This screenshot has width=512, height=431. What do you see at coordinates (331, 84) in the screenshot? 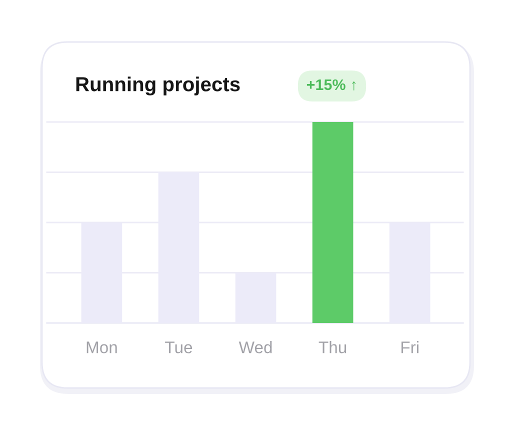
I see `text: +15% ↑` at bounding box center [331, 84].